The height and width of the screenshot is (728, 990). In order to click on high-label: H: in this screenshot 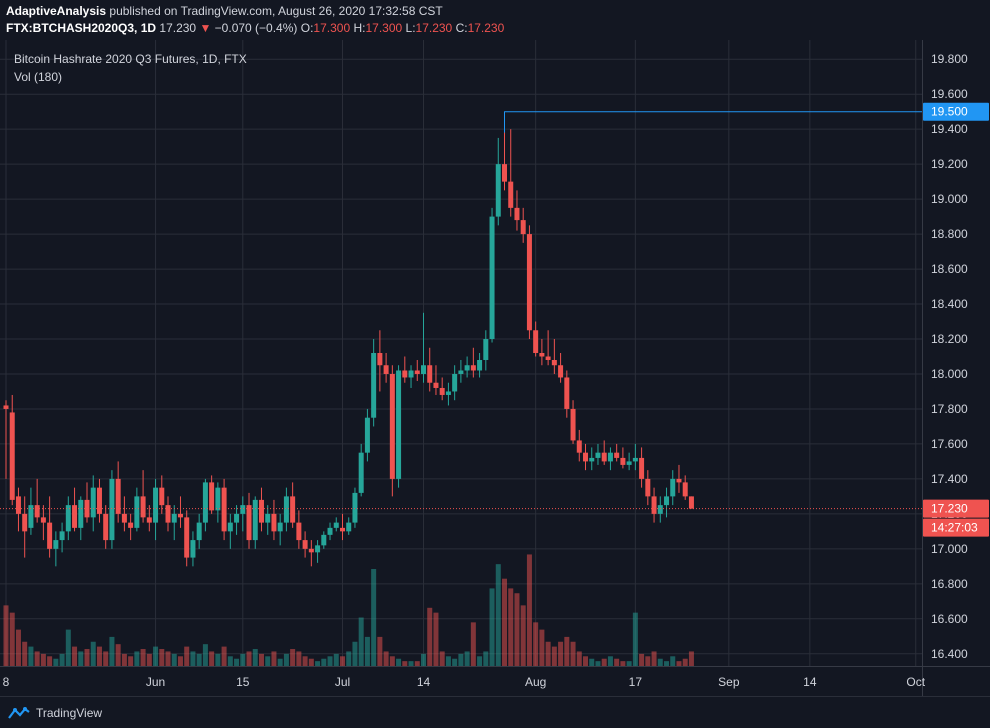, I will do `click(359, 28)`.